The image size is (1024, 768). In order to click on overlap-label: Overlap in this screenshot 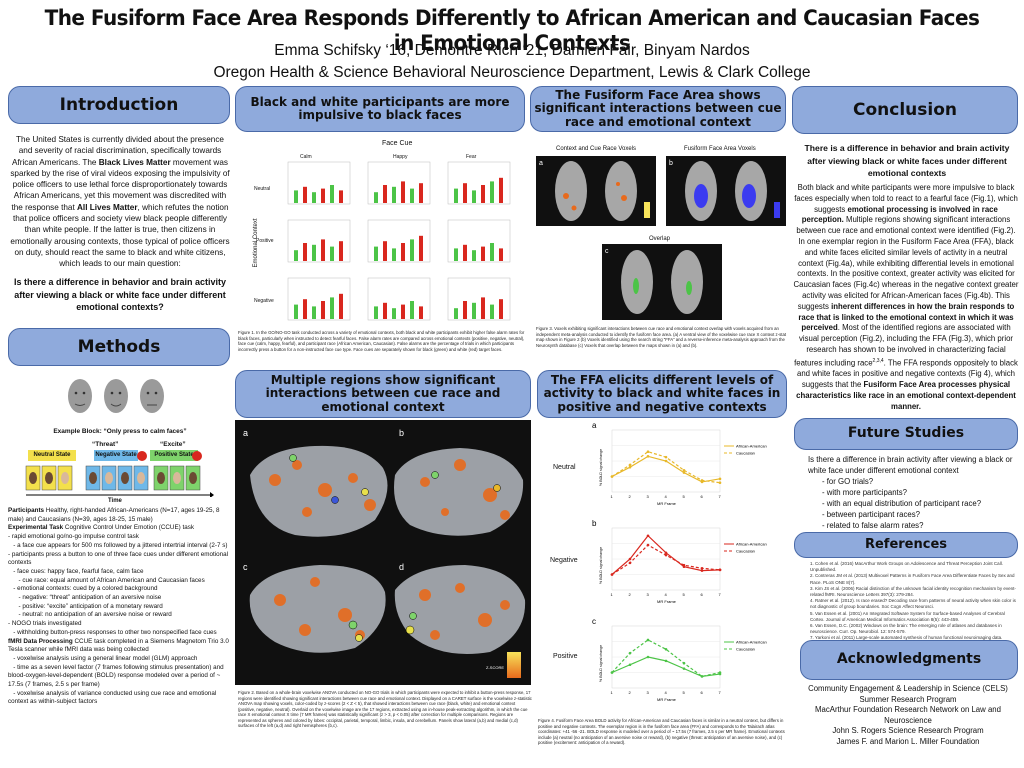, I will do `click(660, 239)`.